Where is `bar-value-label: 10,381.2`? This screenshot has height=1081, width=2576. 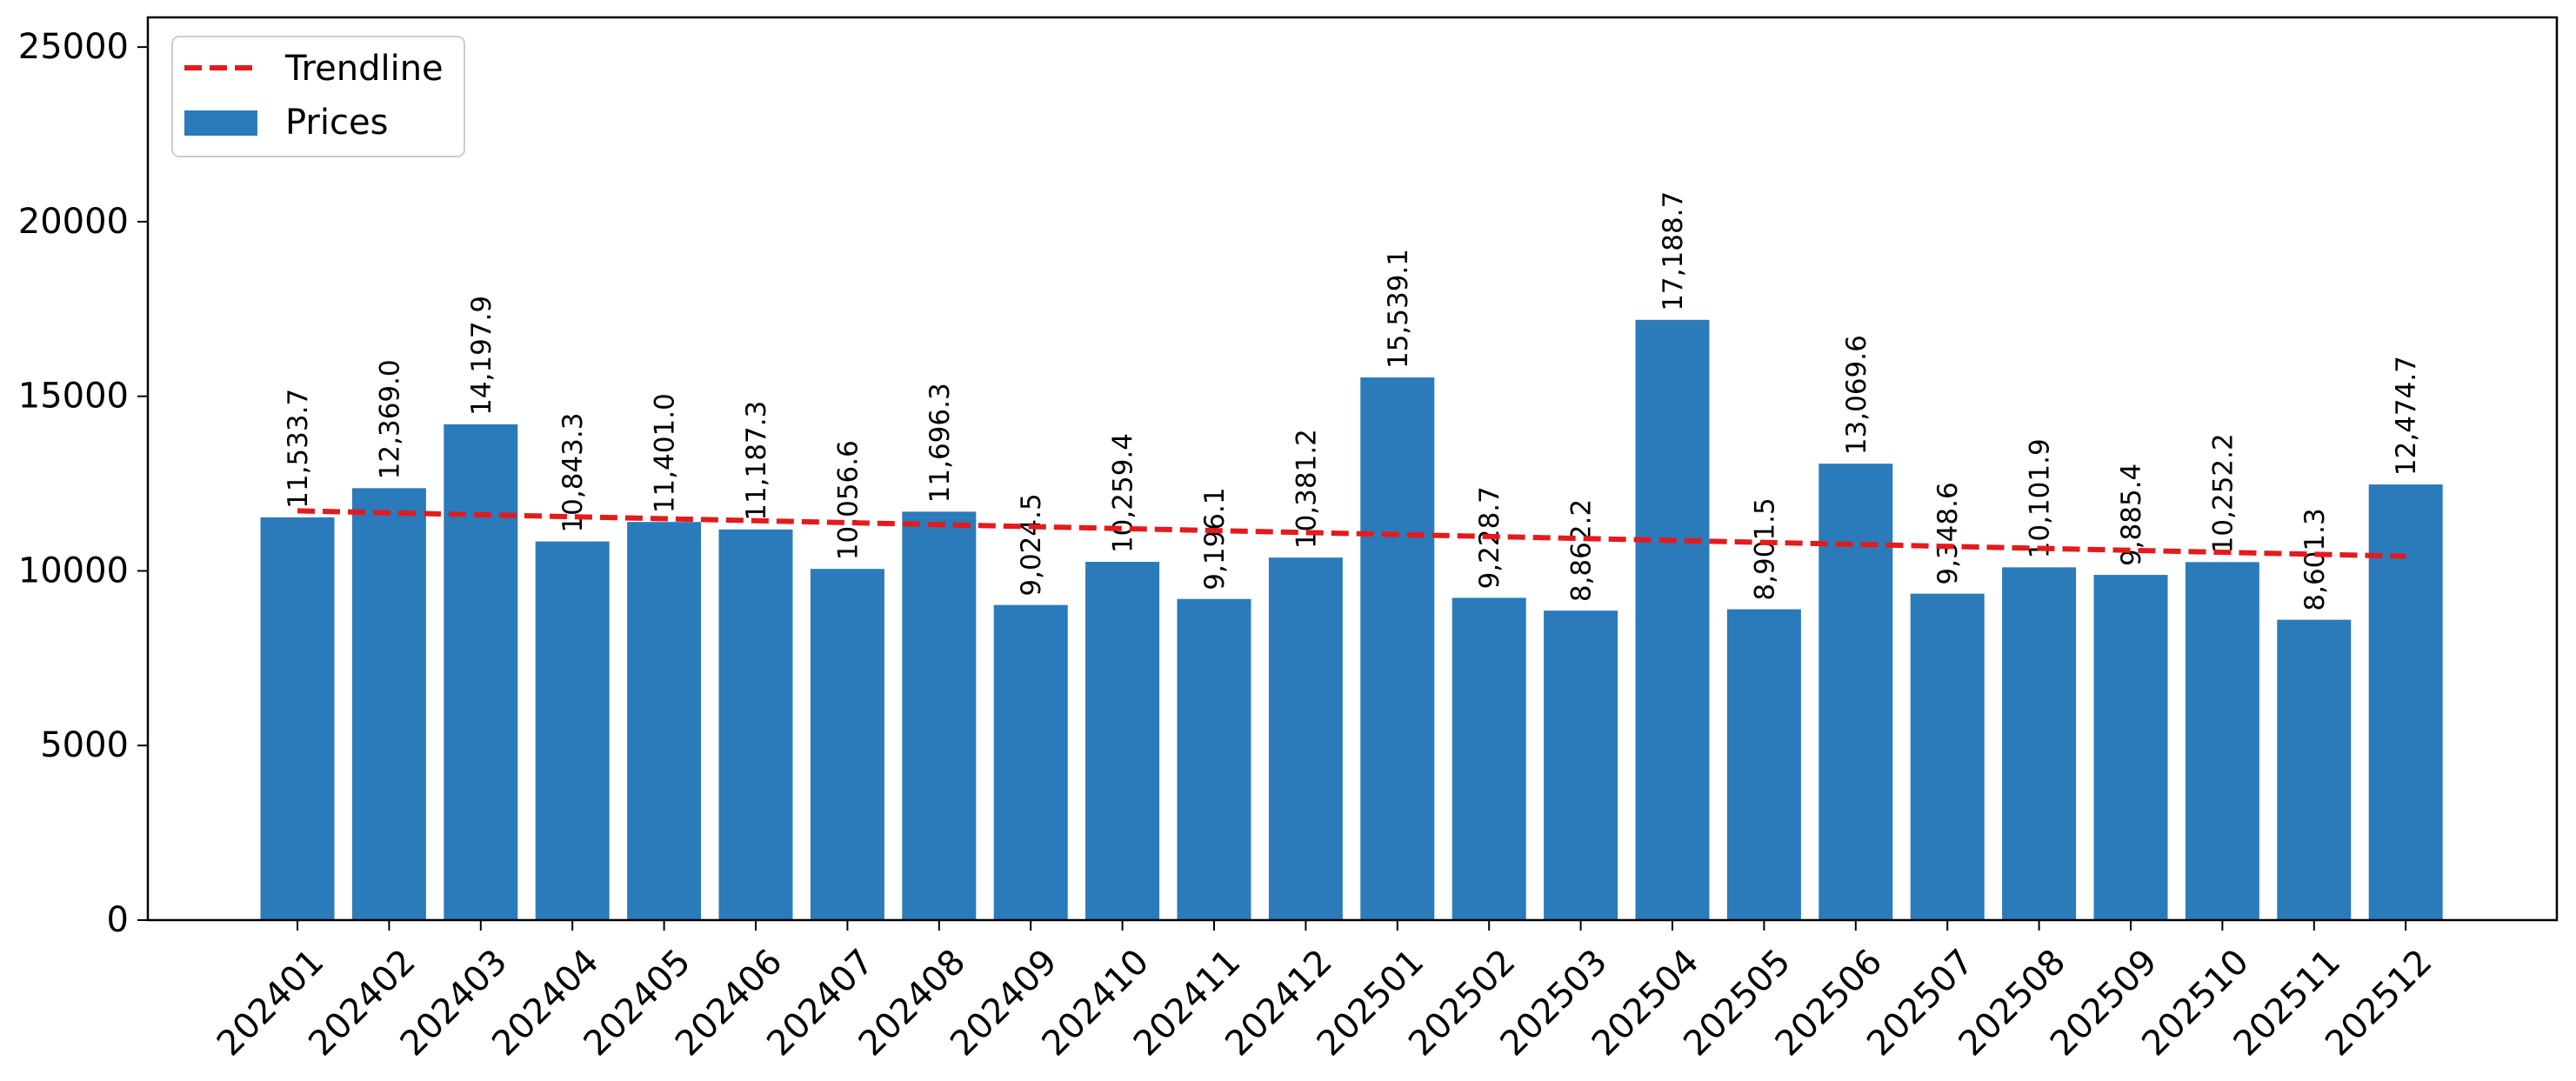
bar-value-label: 10,381.2 is located at coordinates (1306, 489).